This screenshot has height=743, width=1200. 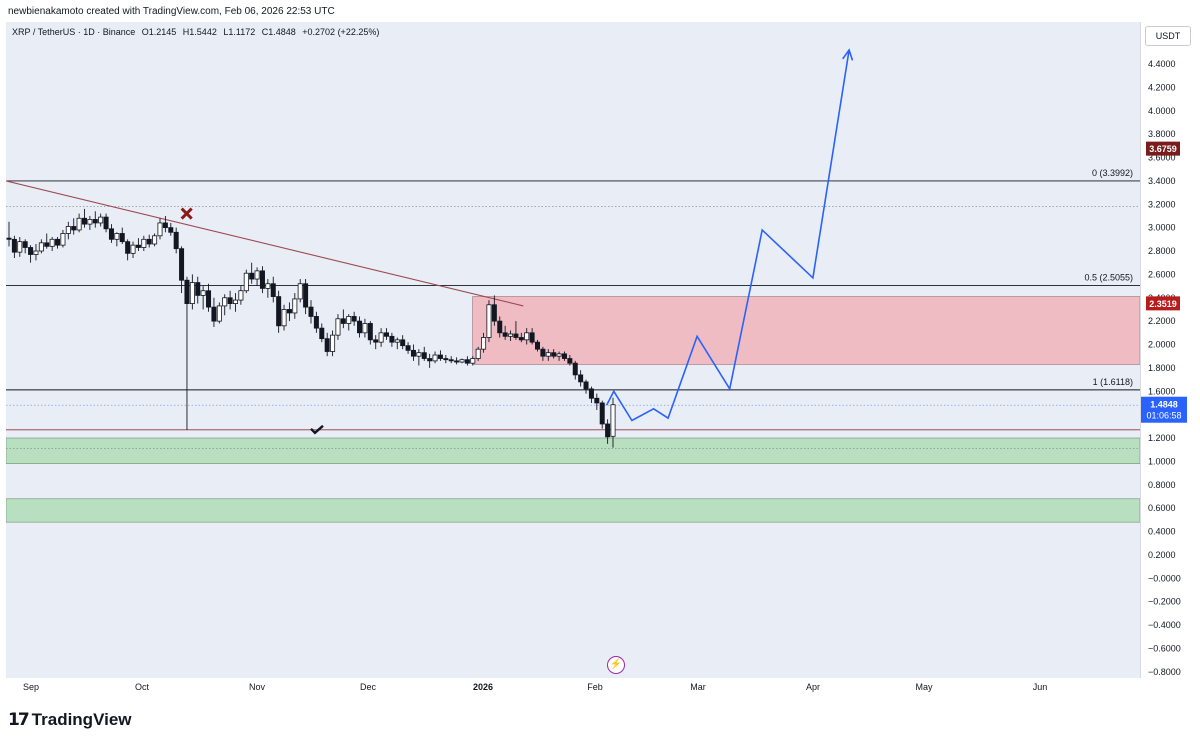 What do you see at coordinates (1162, 228) in the screenshot?
I see `y-tick-label: 3.0000` at bounding box center [1162, 228].